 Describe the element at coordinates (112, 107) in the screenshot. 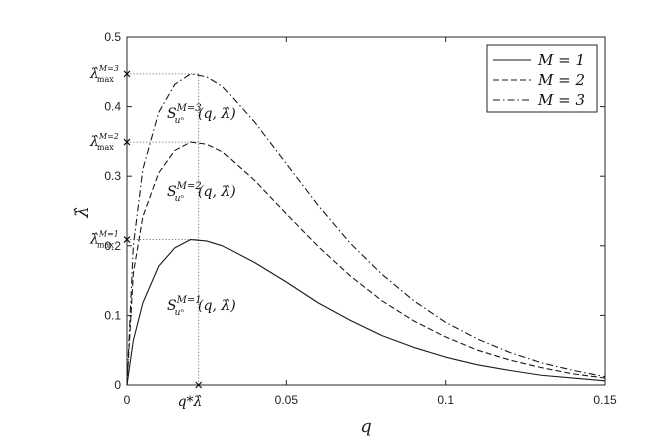

I see `y-tick-label: 0.4` at that location.